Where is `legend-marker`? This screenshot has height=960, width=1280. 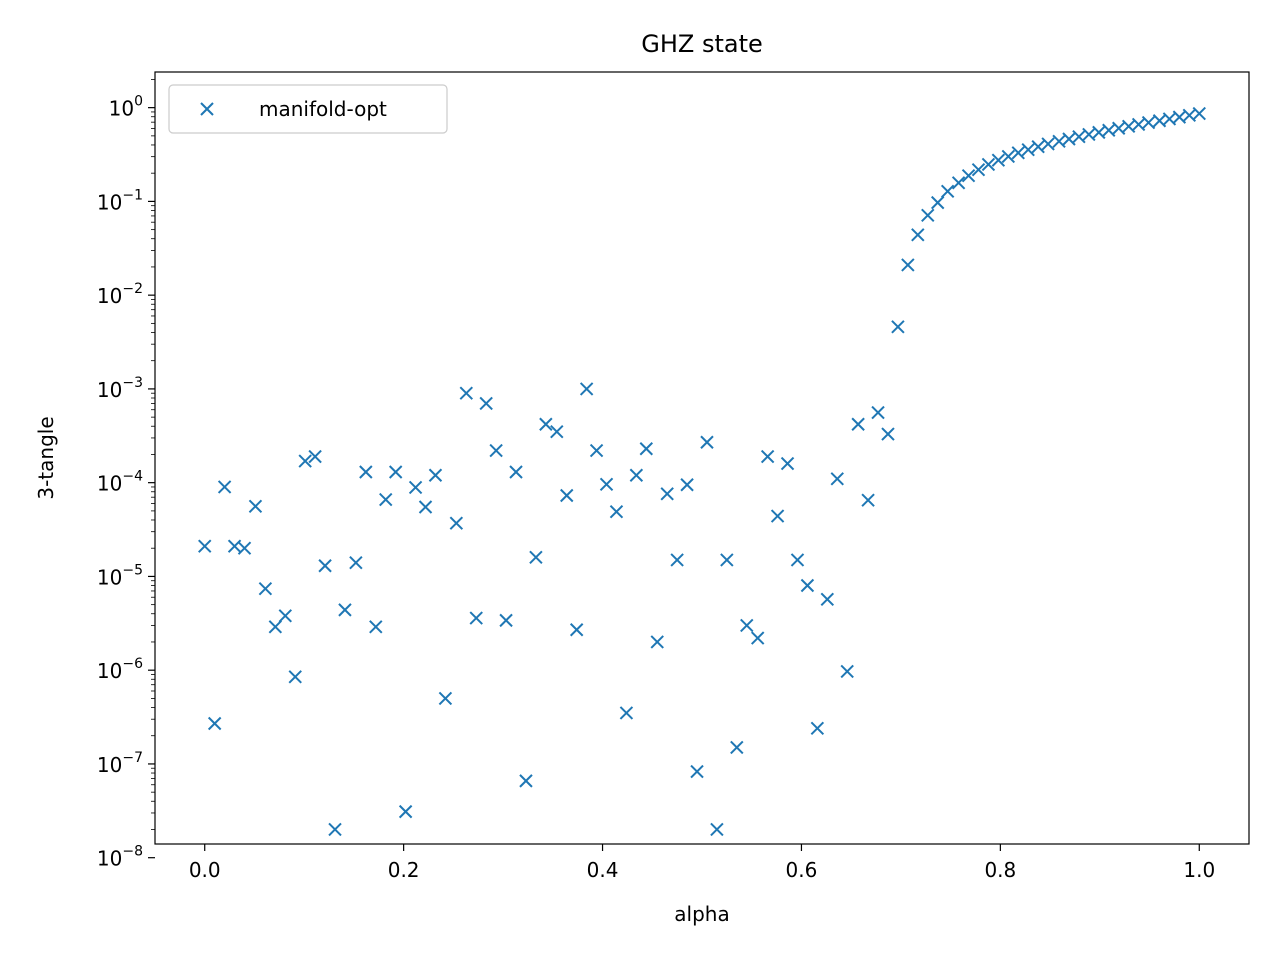
legend-marker is located at coordinates (207, 109).